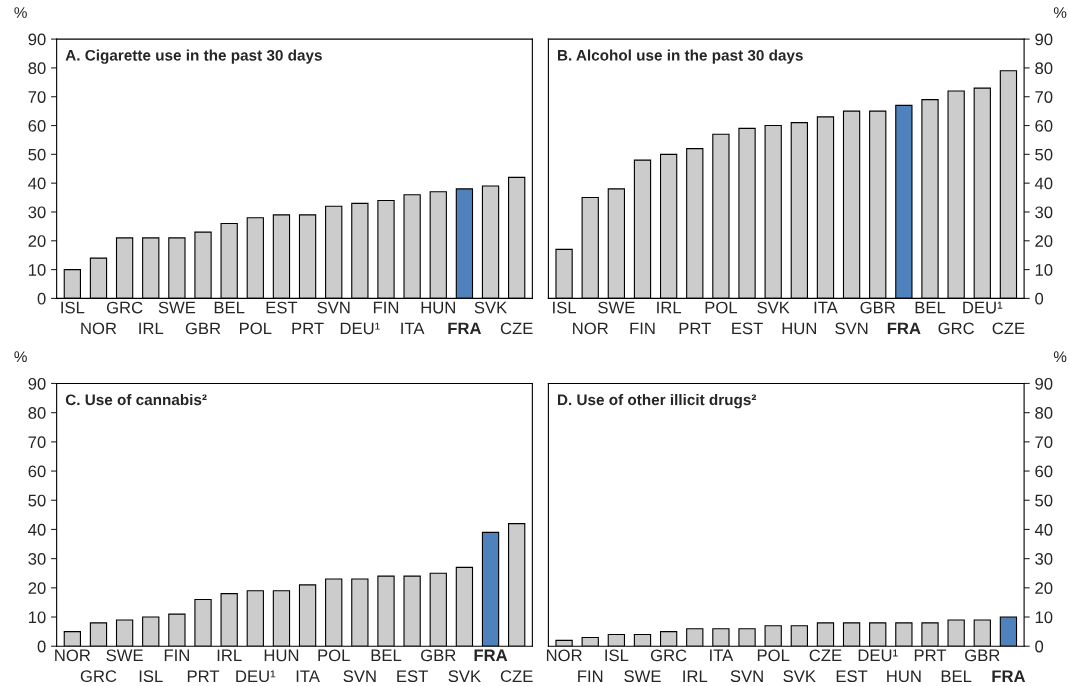 The height and width of the screenshot is (686, 1069). What do you see at coordinates (41, 298) in the screenshot?
I see `y-tick-label: 0` at bounding box center [41, 298].